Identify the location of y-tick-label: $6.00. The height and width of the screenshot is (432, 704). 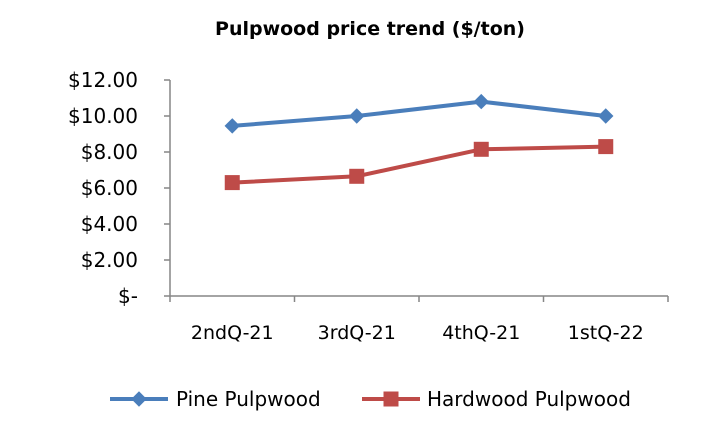
(109, 188).